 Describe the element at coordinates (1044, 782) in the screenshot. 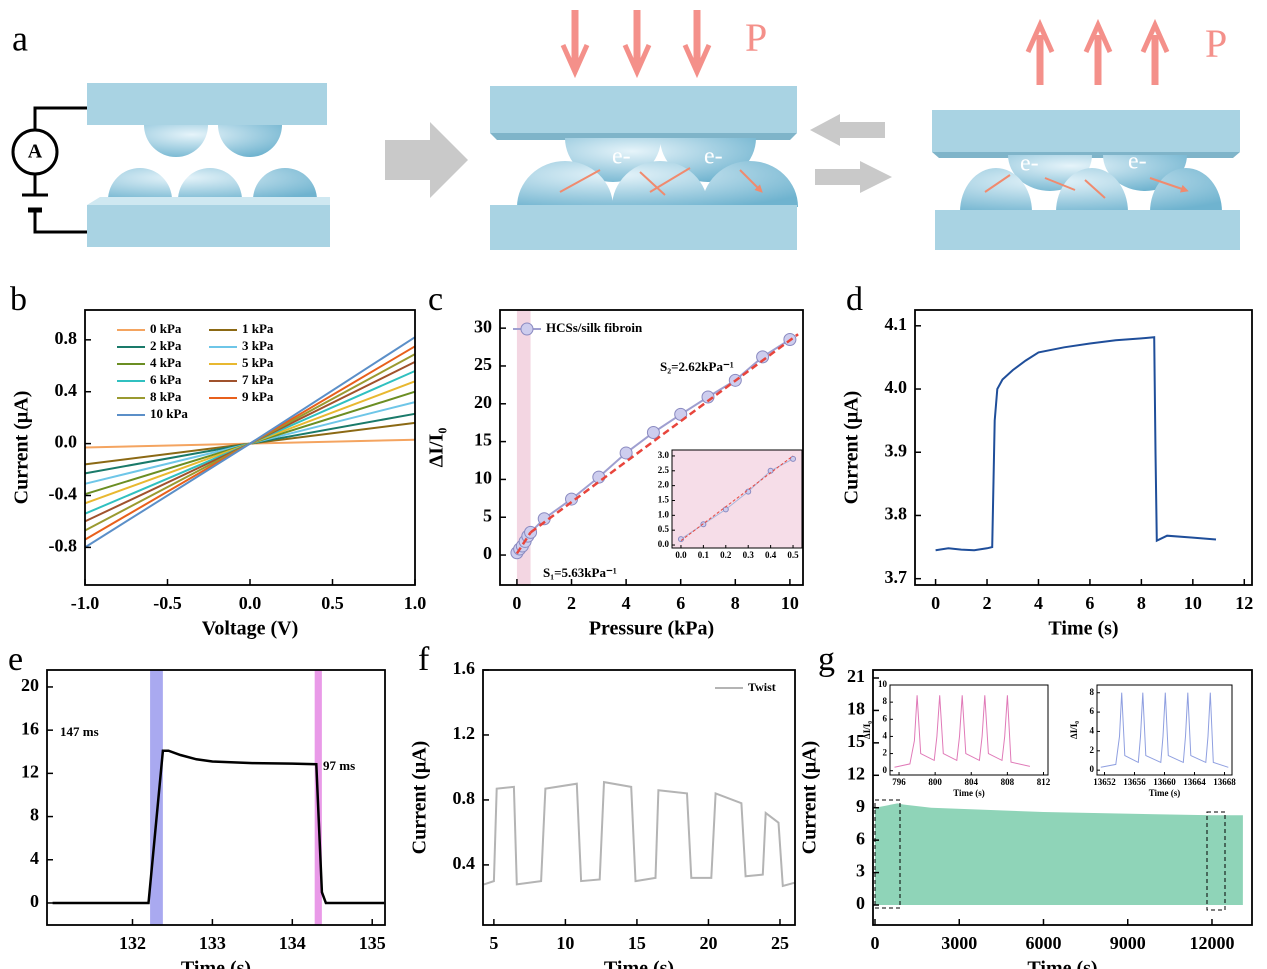

I see `x-tick-label: 812` at that location.